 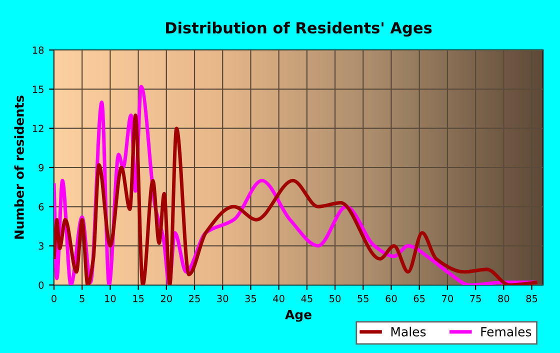 I want to click on x-tick-label: 20, so click(x=166, y=298).